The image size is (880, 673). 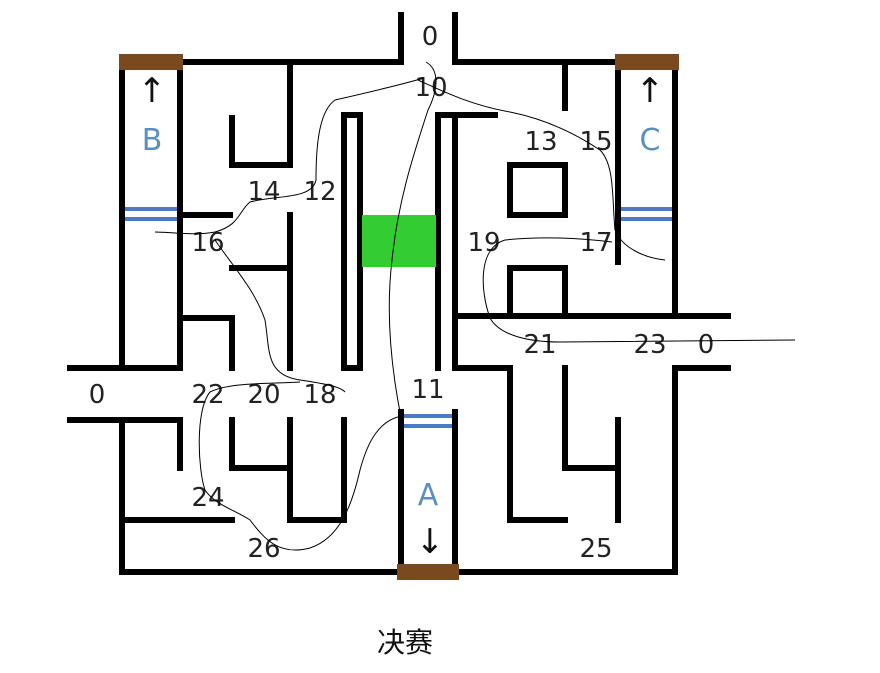 What do you see at coordinates (541, 170) in the screenshot?
I see `route-right-upper` at bounding box center [541, 170].